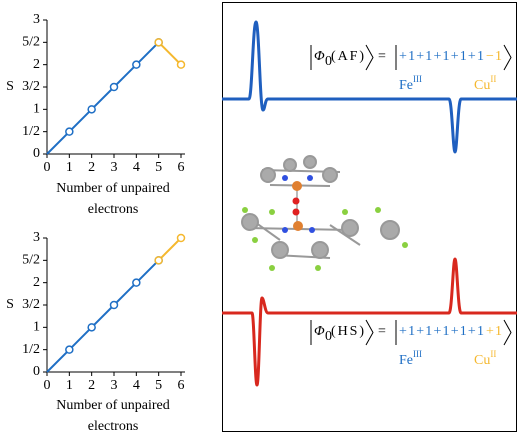  What do you see at coordinates (494, 56) in the screenshot?
I see `ket-last-spin: −1` at bounding box center [494, 56].